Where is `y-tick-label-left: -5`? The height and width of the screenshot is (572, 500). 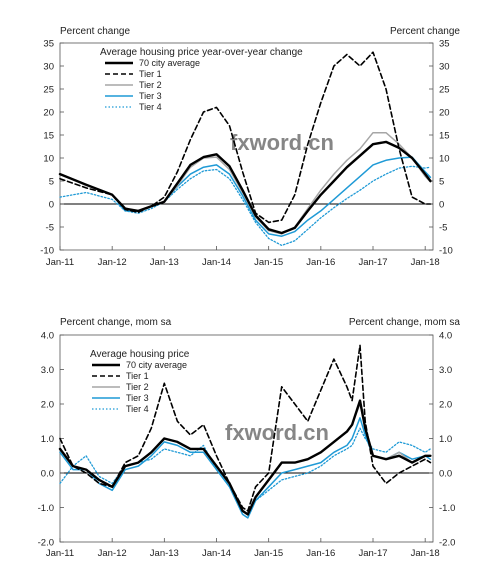
y-tick-label-left: -5 is located at coordinates (50, 228).